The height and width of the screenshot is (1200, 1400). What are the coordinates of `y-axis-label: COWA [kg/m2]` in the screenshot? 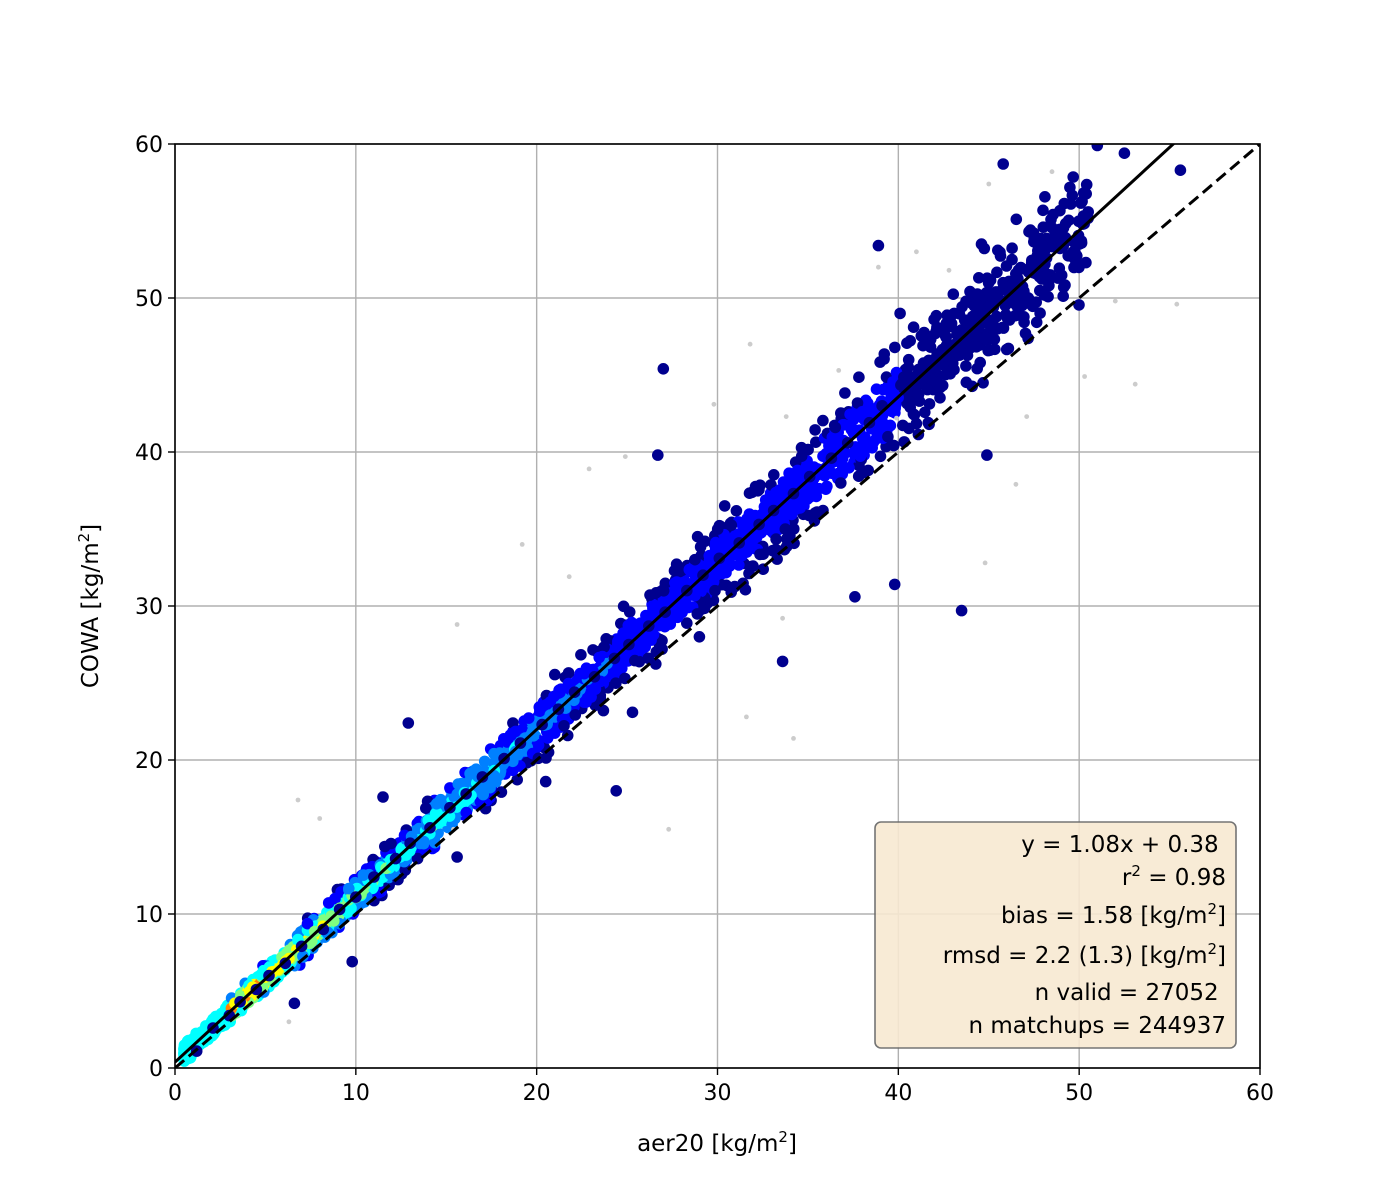 It's located at (89, 606).